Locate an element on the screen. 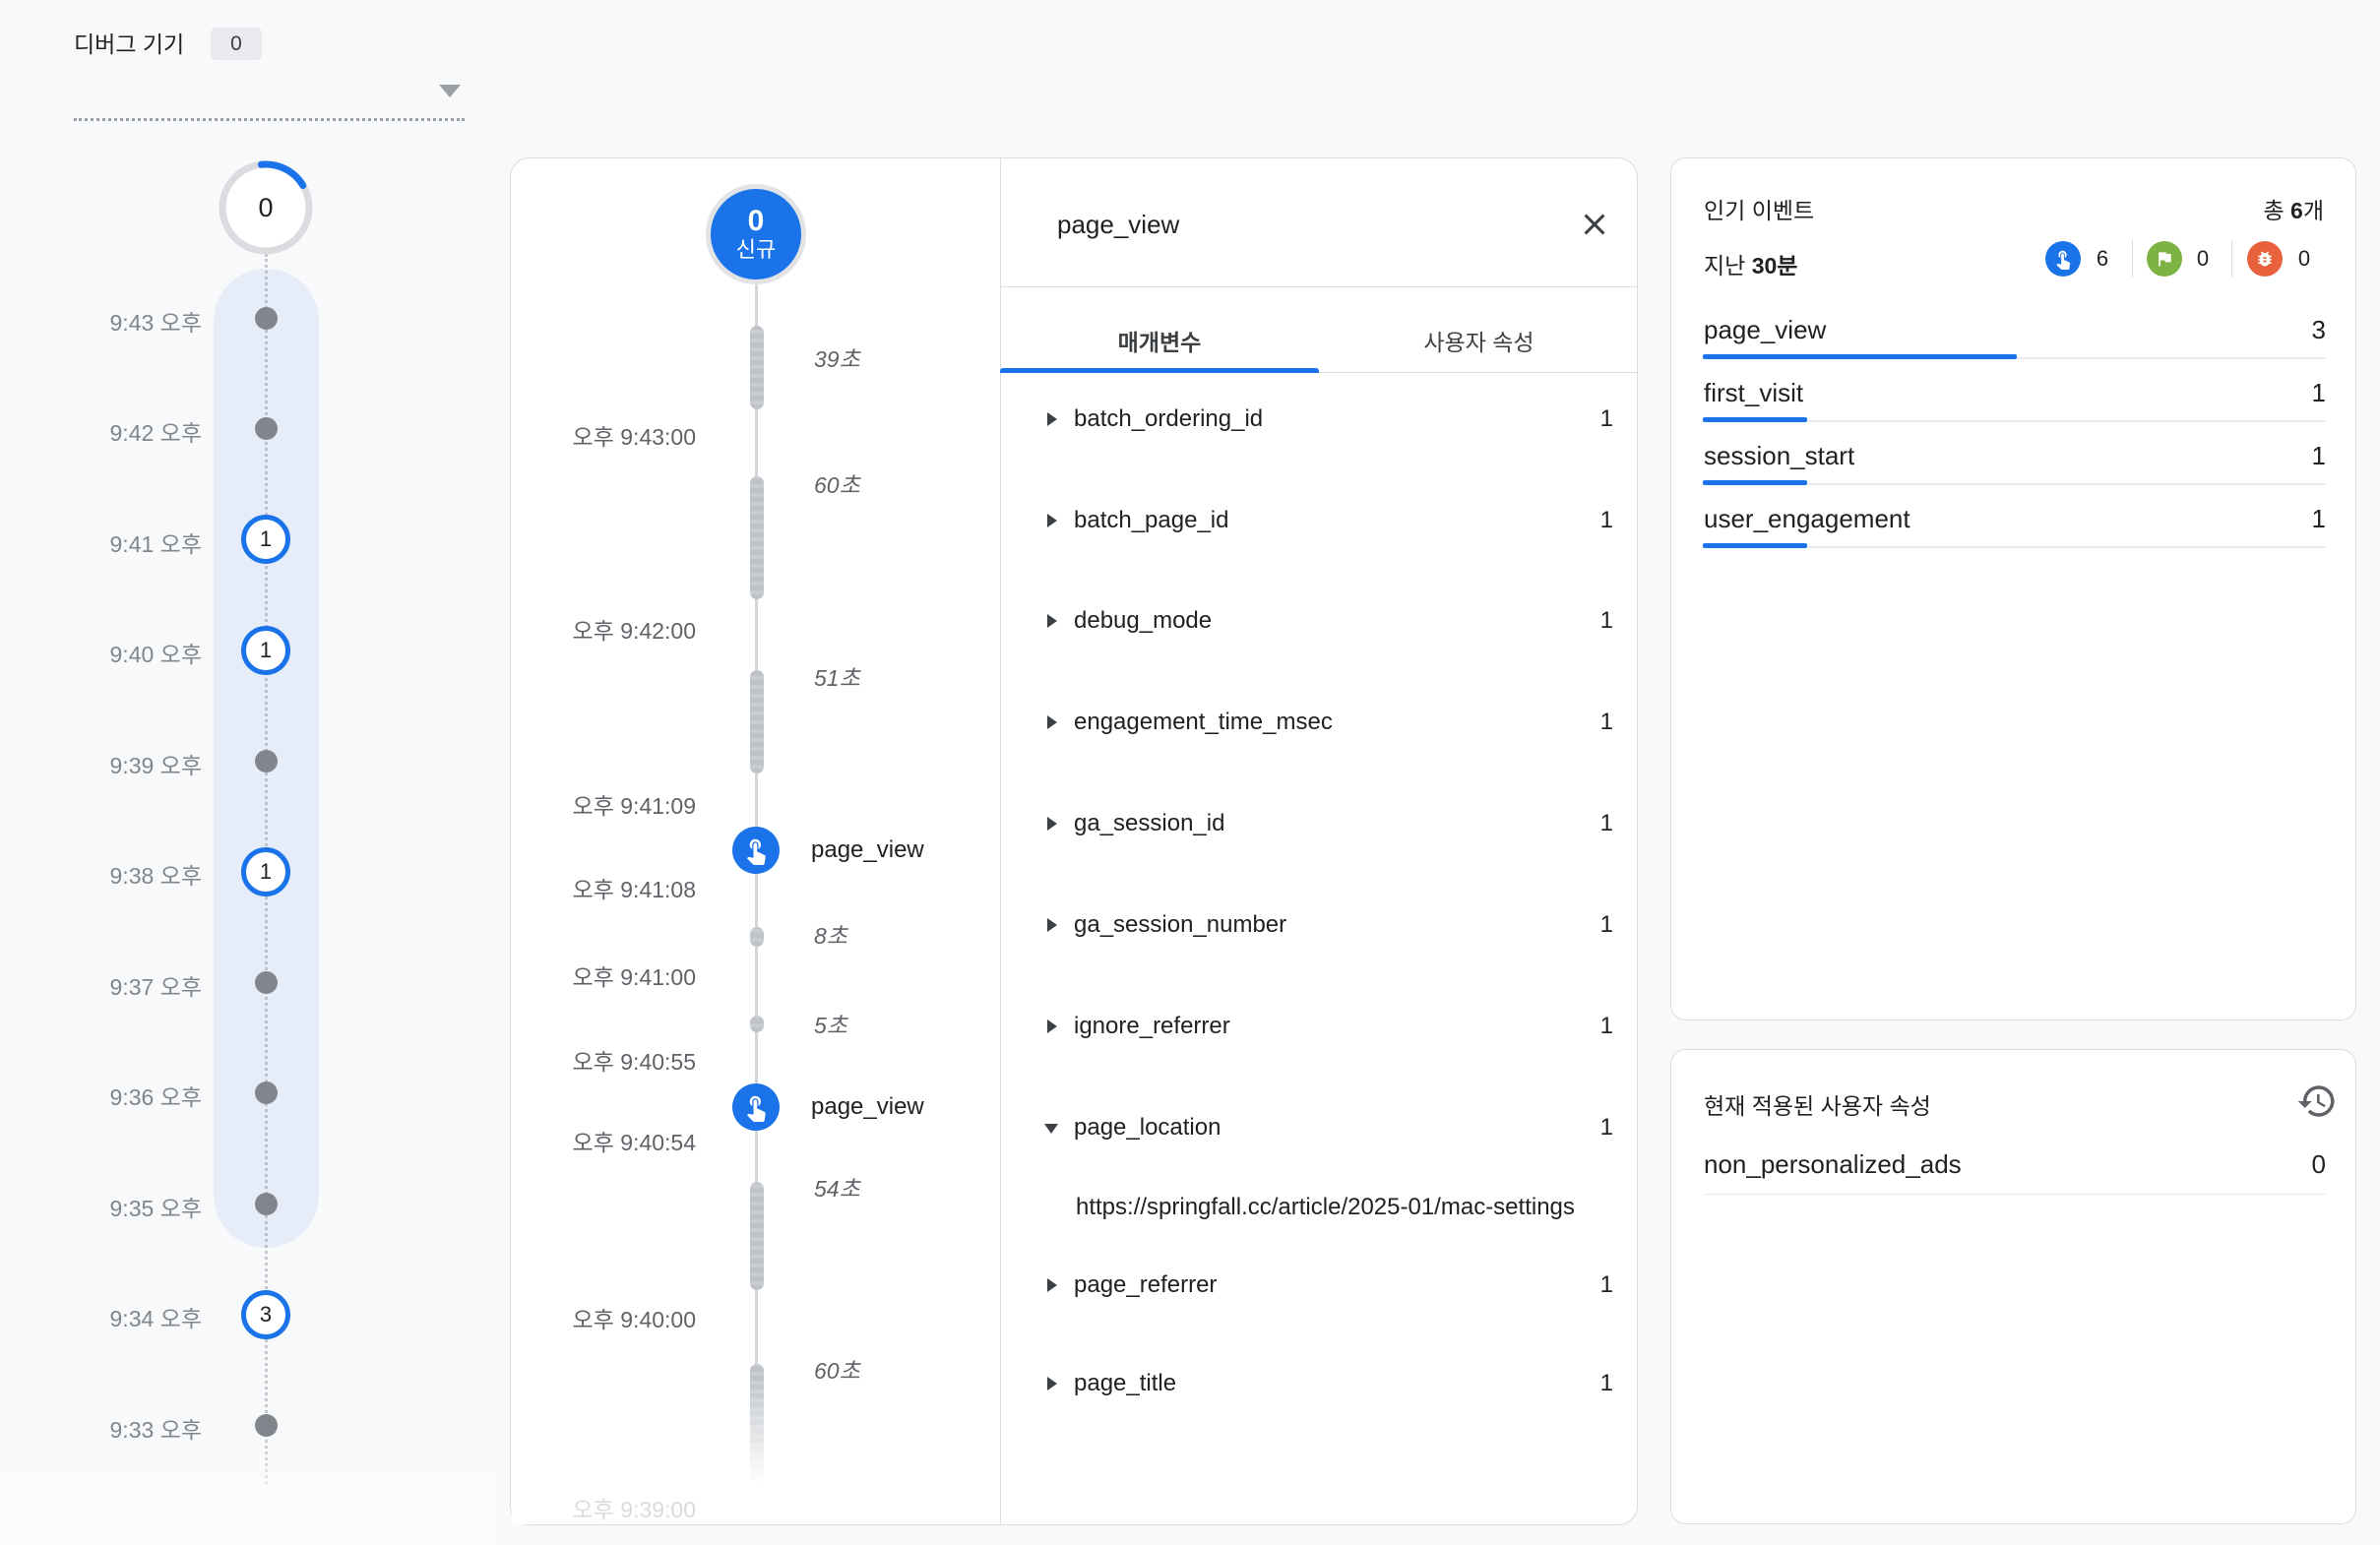  param-name: engagement_time_msec is located at coordinates (1203, 722).